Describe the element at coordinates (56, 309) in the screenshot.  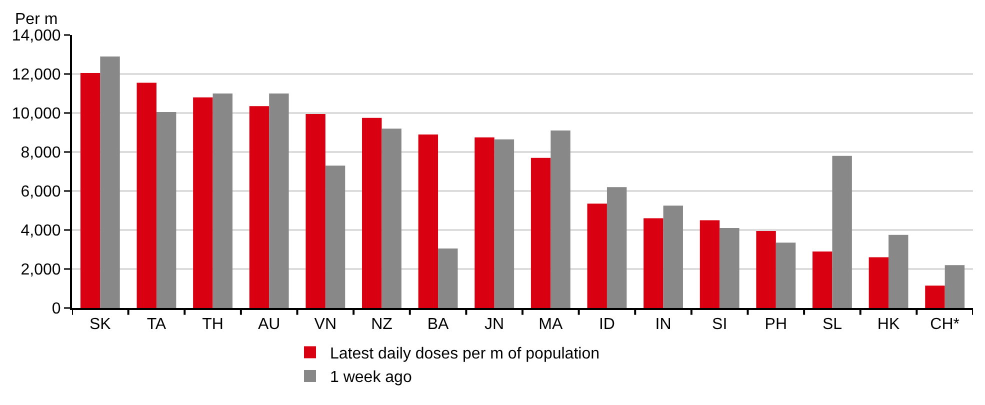
I see `y-tick-label: 0` at that location.